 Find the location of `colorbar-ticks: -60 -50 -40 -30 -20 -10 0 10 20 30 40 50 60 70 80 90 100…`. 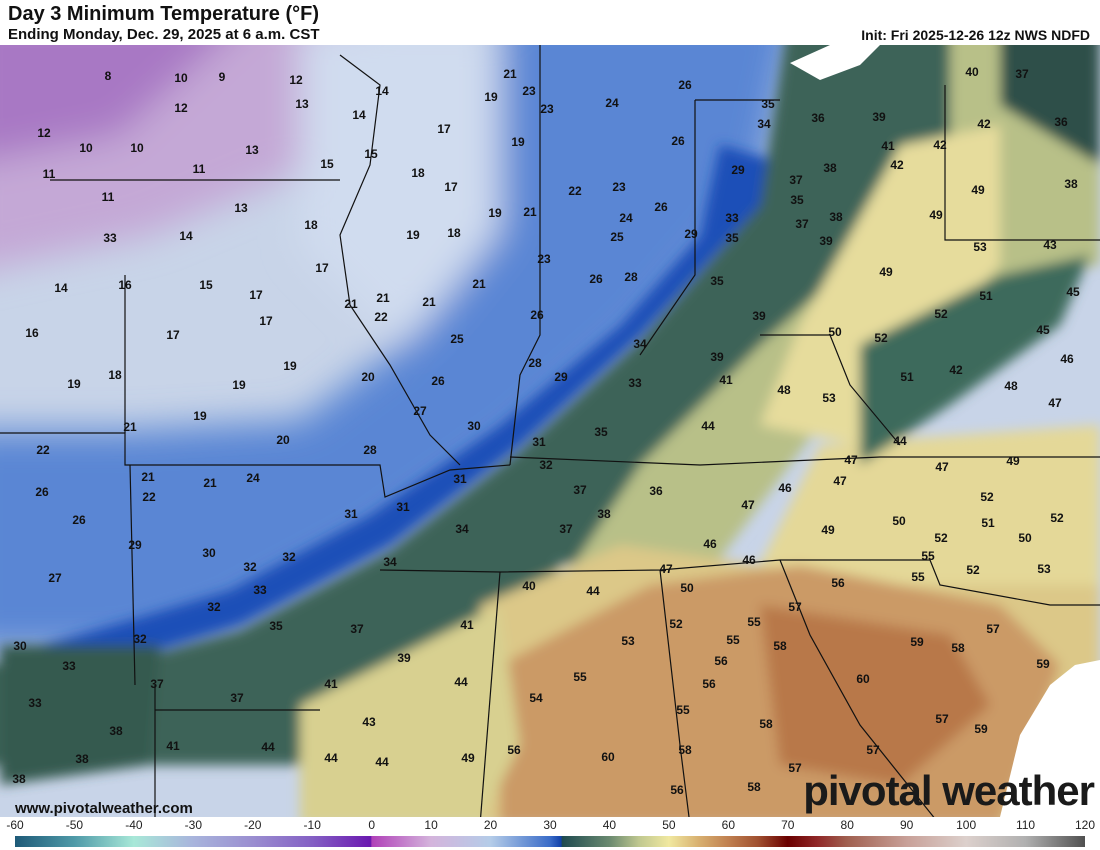

colorbar-ticks: -60 -50 -40 -30 -20 -10 0 10 20 30 40 50 60 70 80 90 100… is located at coordinates (550, 825).